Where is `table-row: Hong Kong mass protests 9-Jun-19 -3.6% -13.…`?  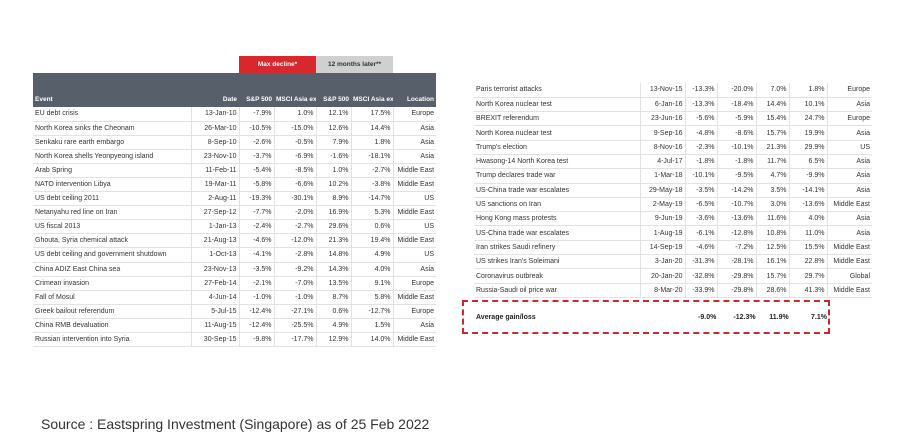
table-row: Hong Kong mass protests 9-Jun-19 -3.6% -13.… is located at coordinates (673, 219).